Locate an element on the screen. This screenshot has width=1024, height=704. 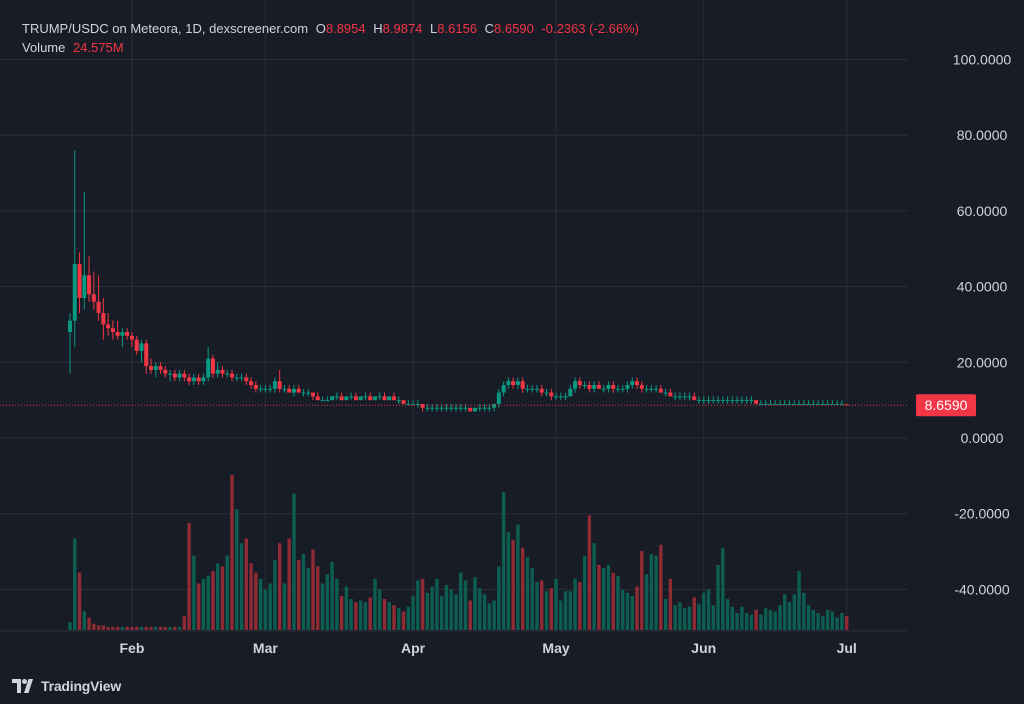
low-label: L is located at coordinates (434, 28).